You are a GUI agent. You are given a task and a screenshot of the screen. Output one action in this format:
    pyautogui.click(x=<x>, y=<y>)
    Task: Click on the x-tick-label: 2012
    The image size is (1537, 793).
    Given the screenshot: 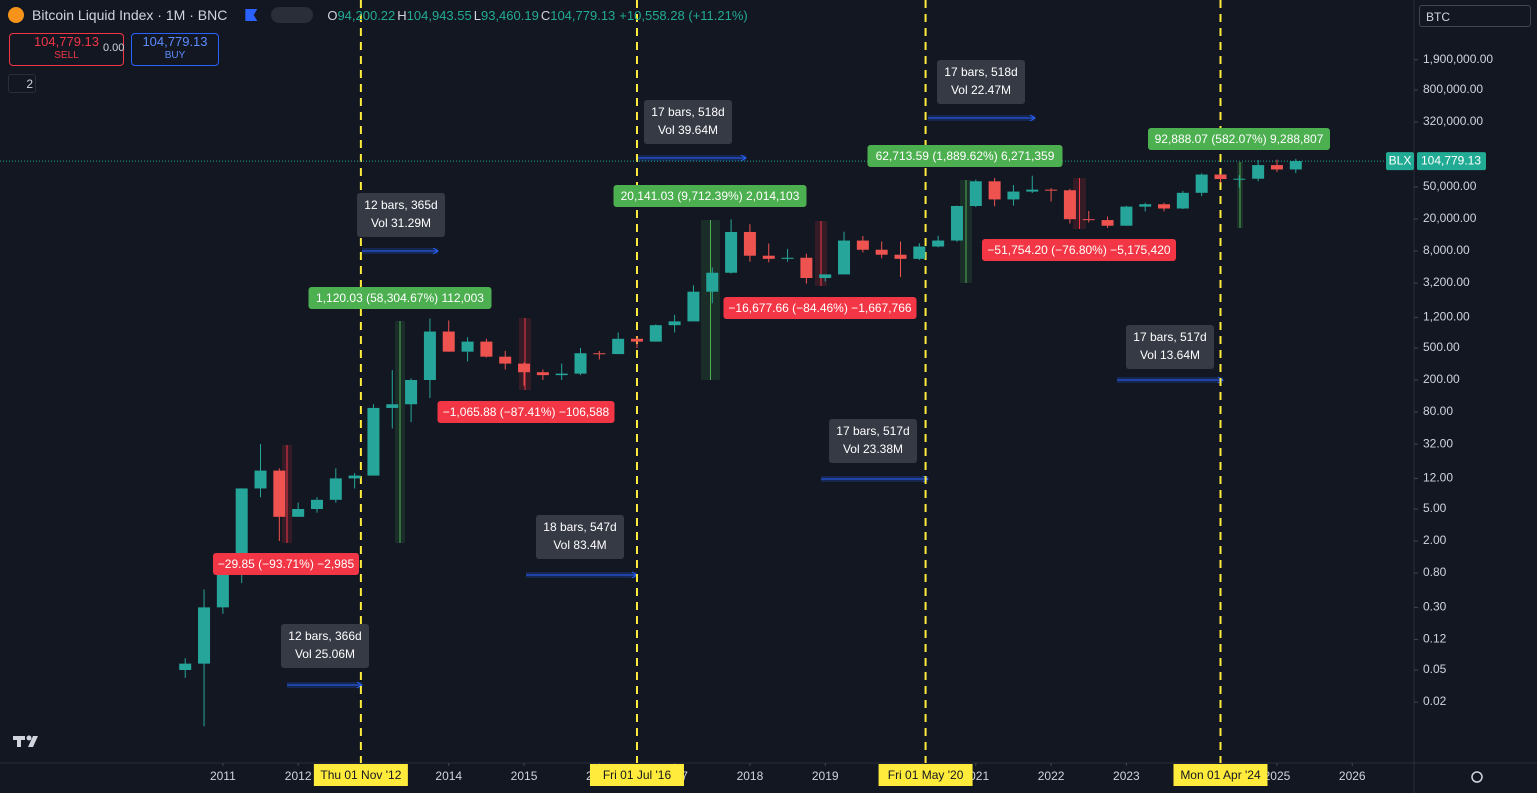 What is the action you would take?
    pyautogui.click(x=298, y=776)
    